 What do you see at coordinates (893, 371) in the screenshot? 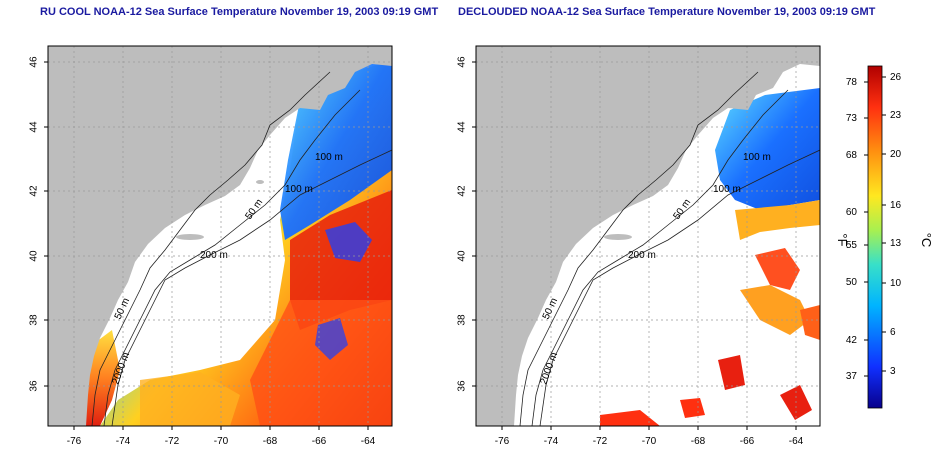
I see `colorbar-c-tick-label: 3` at bounding box center [893, 371].